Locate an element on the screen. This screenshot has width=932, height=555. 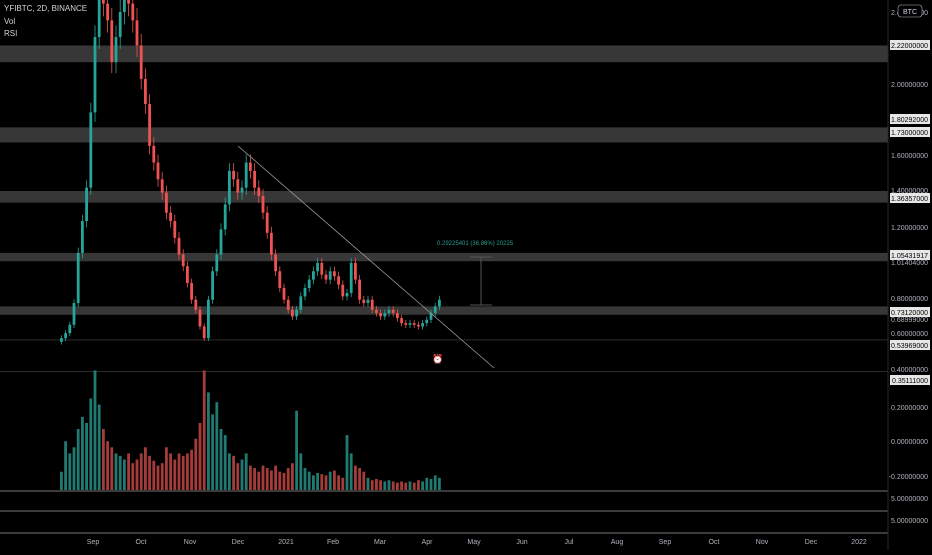
trendline is located at coordinates (366, 257).